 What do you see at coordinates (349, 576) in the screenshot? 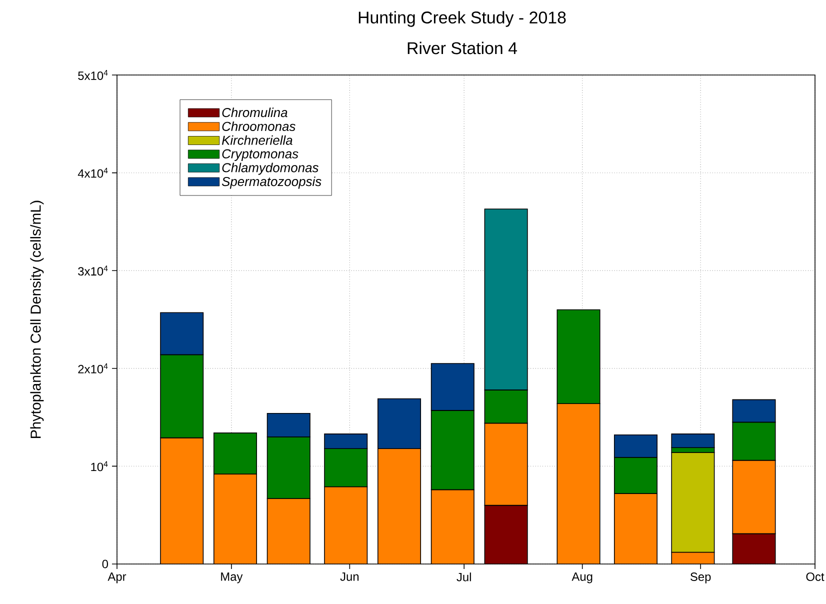
I see `x-tick-label: Jun` at bounding box center [349, 576].